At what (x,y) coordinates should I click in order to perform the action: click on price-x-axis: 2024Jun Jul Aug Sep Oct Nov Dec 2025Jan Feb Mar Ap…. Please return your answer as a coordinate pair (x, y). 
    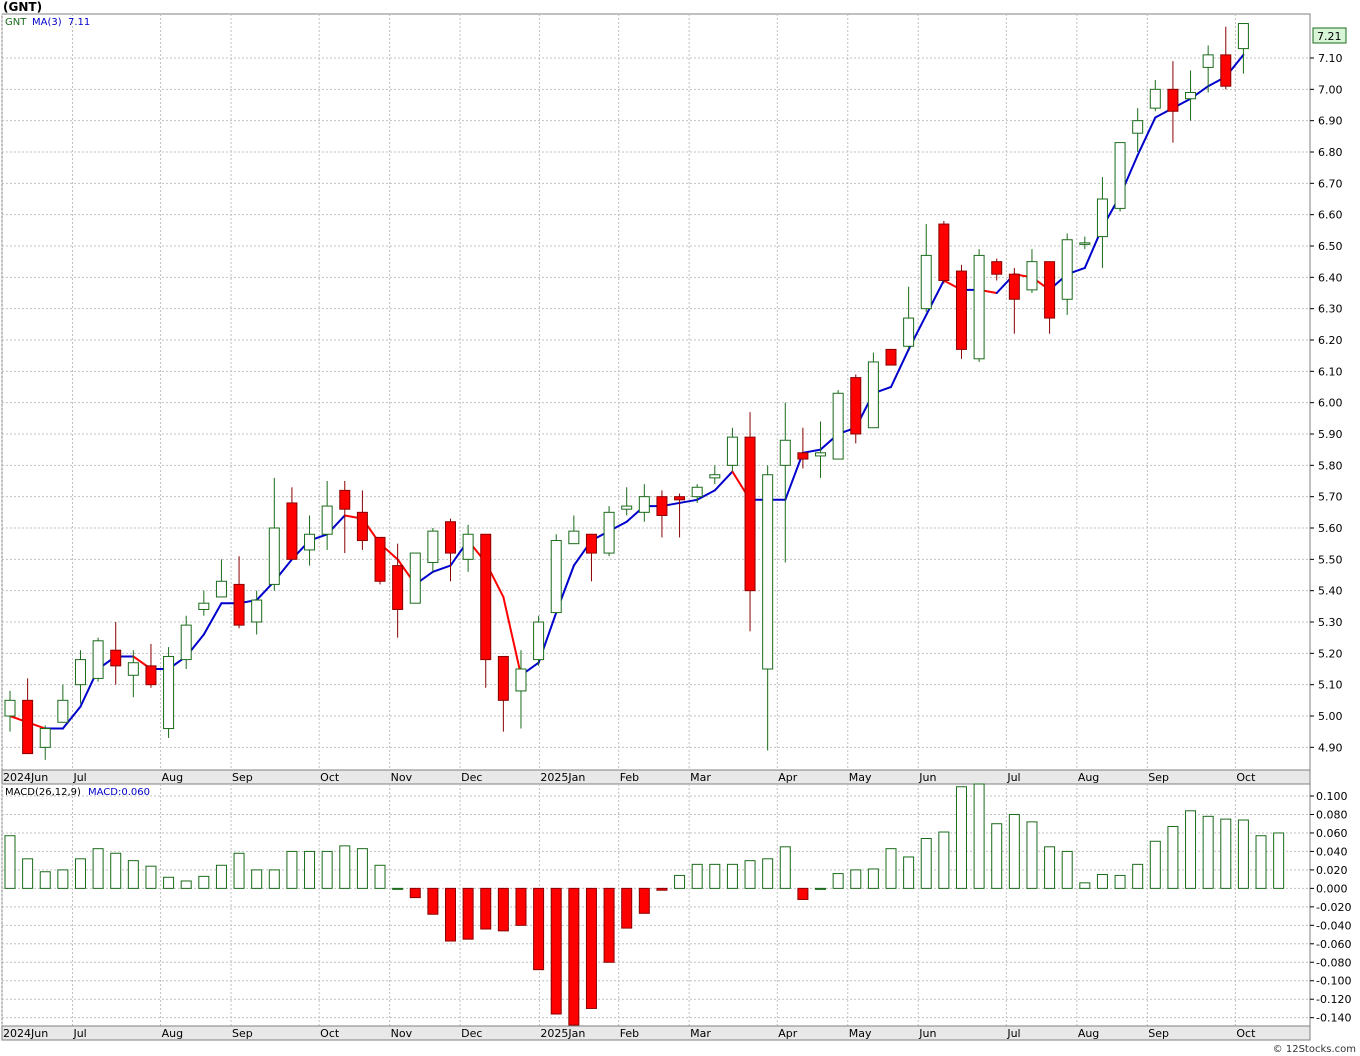
    Looking at the image, I should click on (629, 777).